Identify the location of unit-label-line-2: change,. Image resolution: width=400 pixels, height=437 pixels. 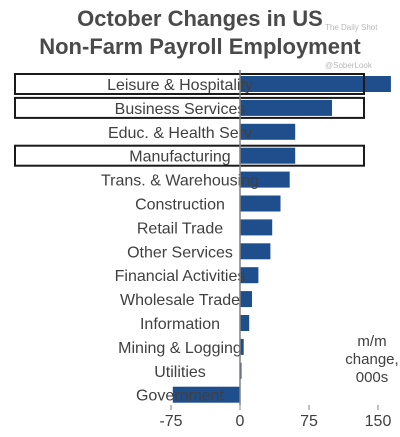
(371, 359).